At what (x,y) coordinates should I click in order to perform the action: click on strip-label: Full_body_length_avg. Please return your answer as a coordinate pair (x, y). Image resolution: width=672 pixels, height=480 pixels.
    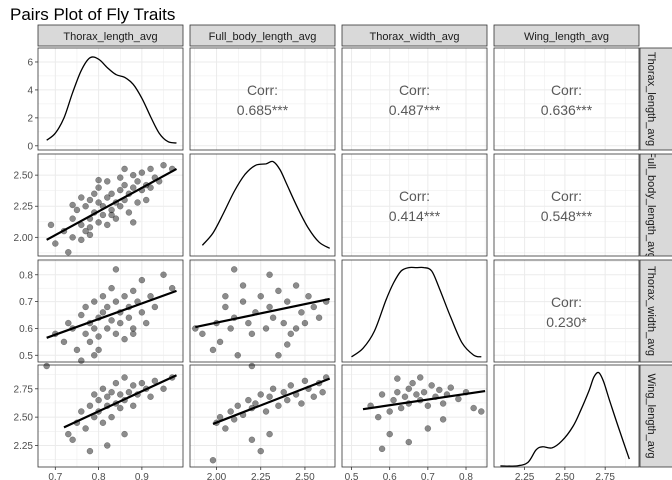
    Looking at the image, I should click on (651, 205).